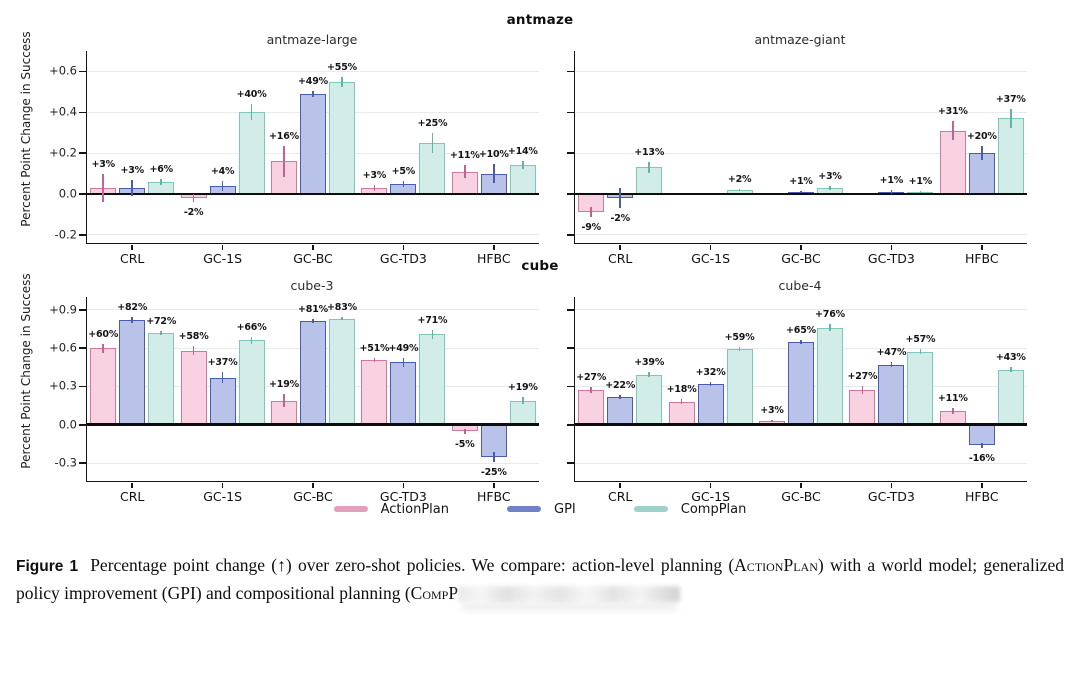 The image size is (1080, 685). What do you see at coordinates (67, 193) in the screenshot?
I see `y-tick-label: 0.0` at bounding box center [67, 193].